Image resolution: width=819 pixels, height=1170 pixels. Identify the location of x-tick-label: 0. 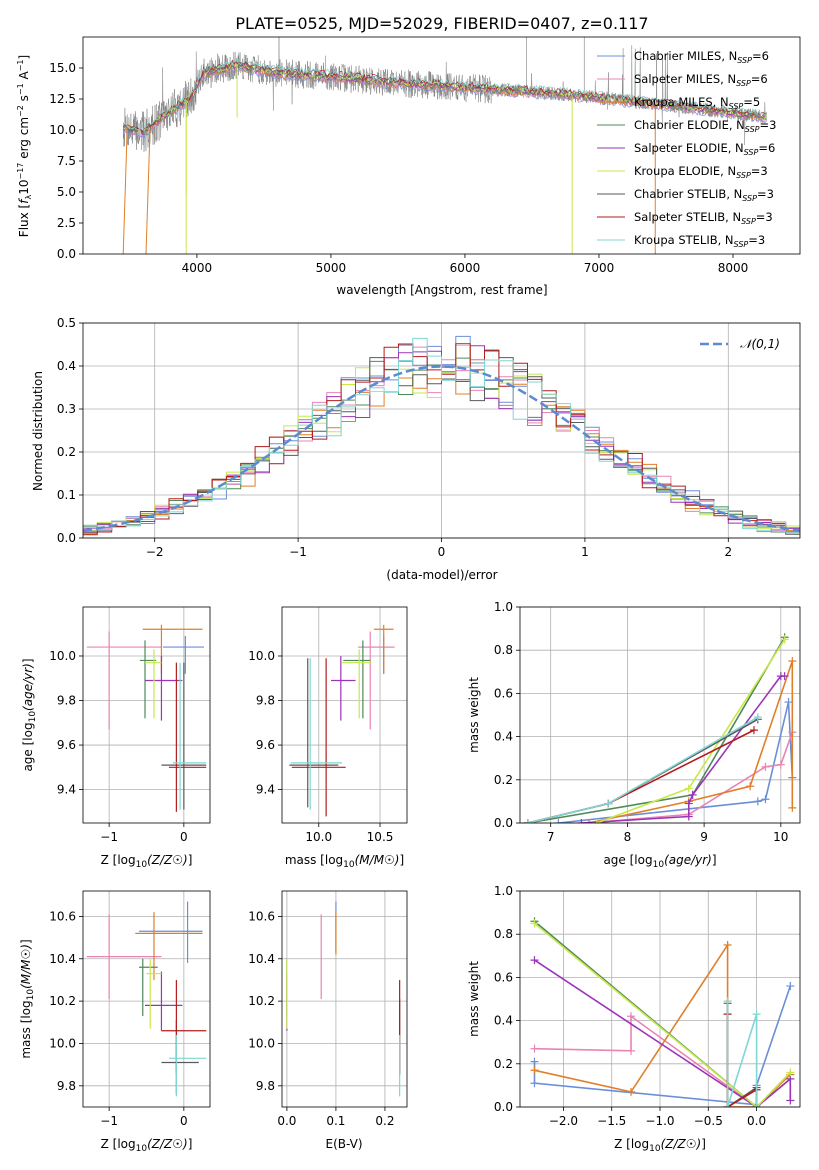
(184, 837).